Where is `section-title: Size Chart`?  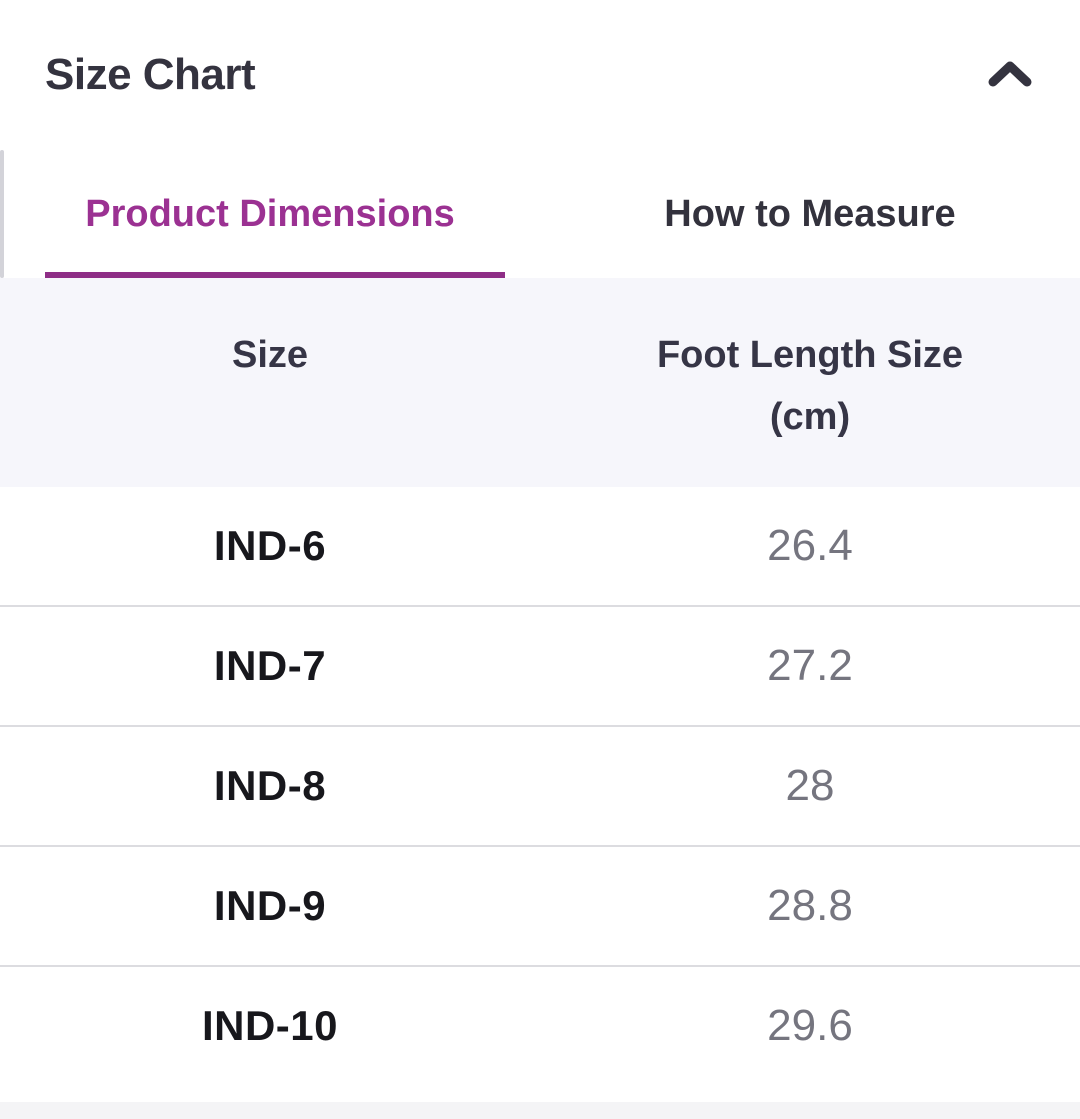 section-title: Size Chart is located at coordinates (150, 74).